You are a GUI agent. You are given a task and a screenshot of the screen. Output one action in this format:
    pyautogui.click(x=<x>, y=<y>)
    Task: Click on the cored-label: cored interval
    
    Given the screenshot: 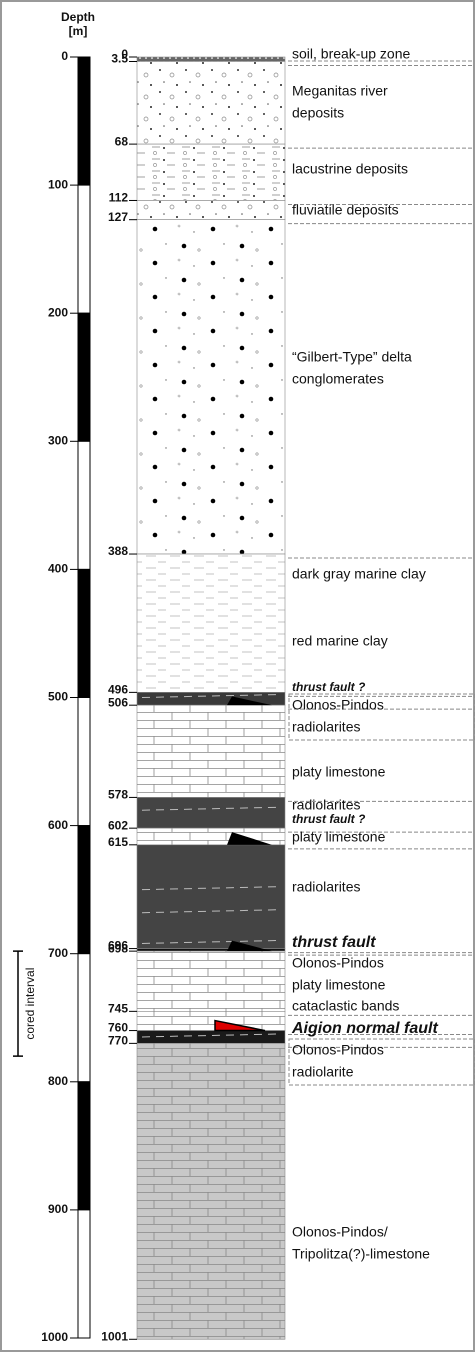 What is the action you would take?
    pyautogui.click(x=30, y=1004)
    